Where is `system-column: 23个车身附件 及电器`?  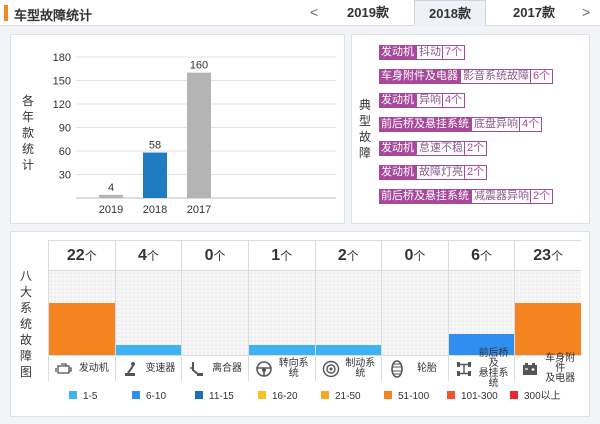
system-column: 23个车身附件 及电器 is located at coordinates (547, 312).